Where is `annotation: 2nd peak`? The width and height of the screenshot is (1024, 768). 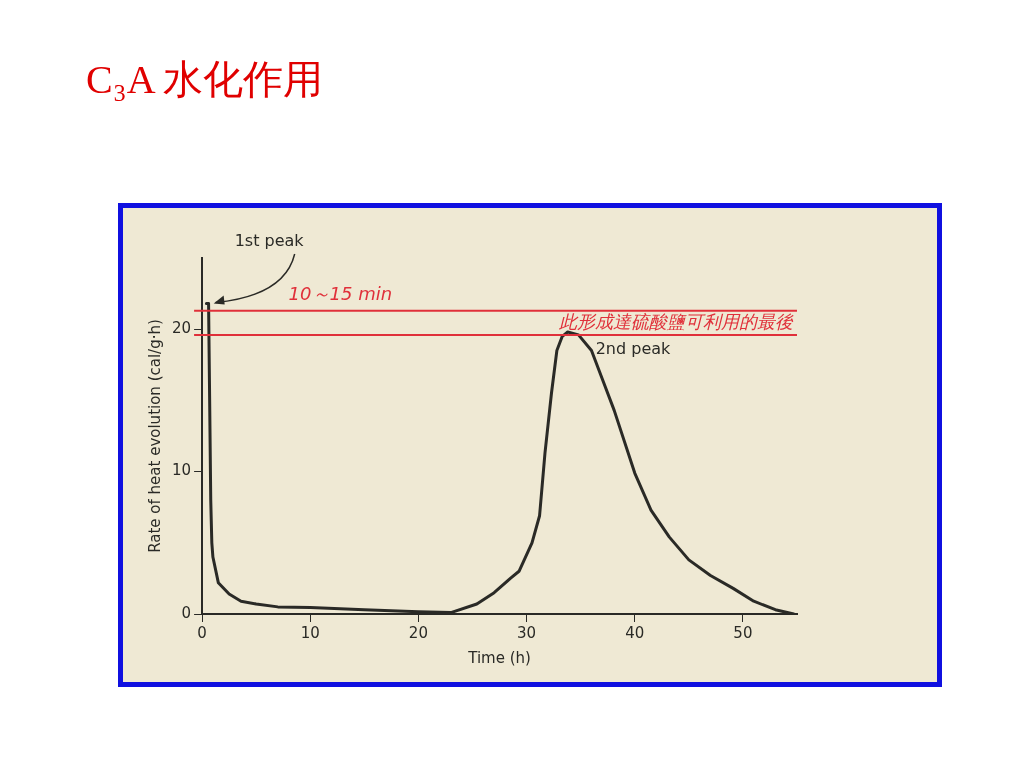
annotation: 2nd peak is located at coordinates (633, 349).